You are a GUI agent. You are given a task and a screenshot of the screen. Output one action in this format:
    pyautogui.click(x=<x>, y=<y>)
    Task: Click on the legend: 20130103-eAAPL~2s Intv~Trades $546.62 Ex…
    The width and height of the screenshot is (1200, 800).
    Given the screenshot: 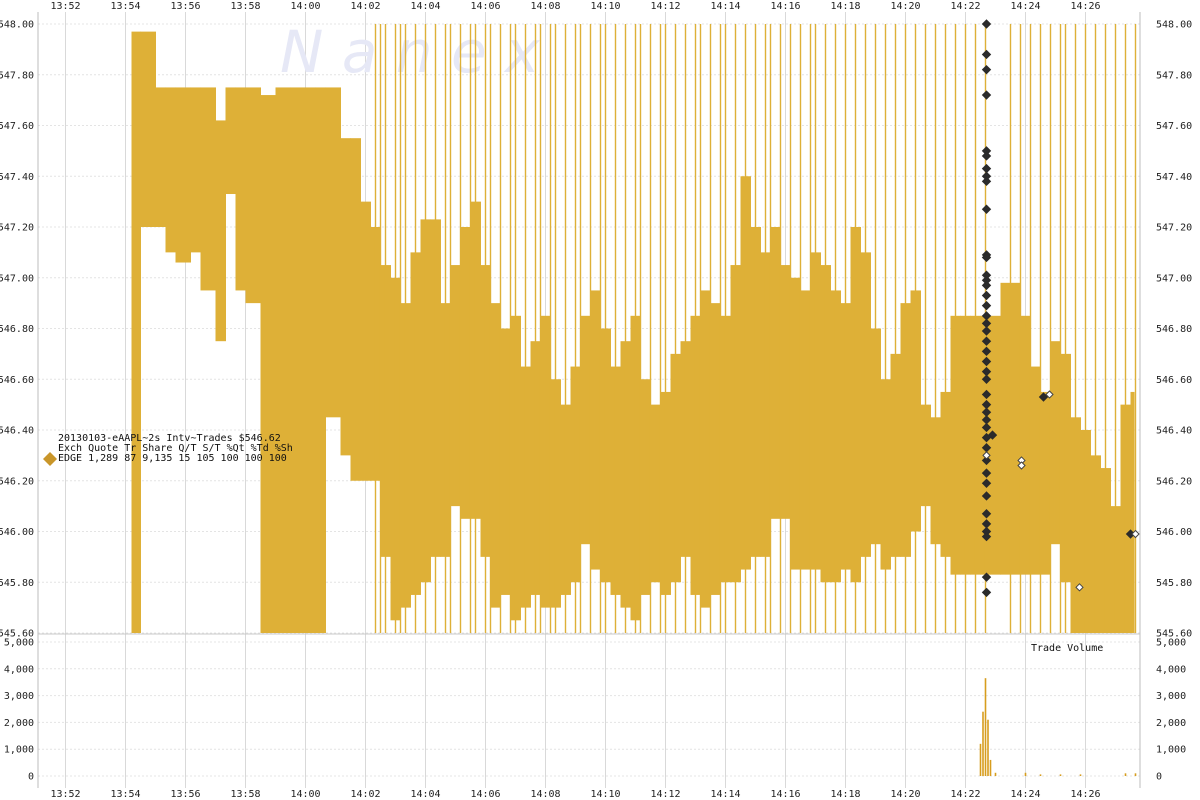 What is the action you would take?
    pyautogui.click(x=168, y=449)
    